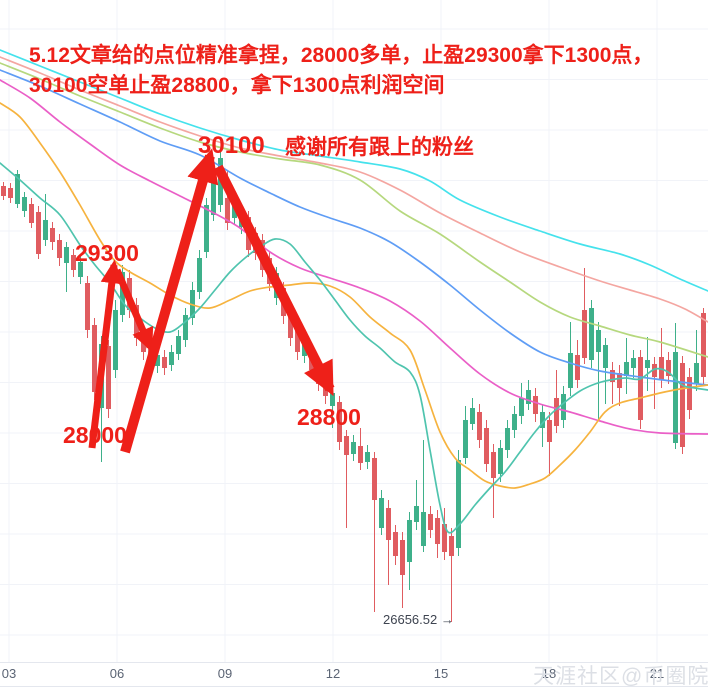 The width and height of the screenshot is (708, 694). I want to click on annotation-price-28000: 28000, so click(95, 435).